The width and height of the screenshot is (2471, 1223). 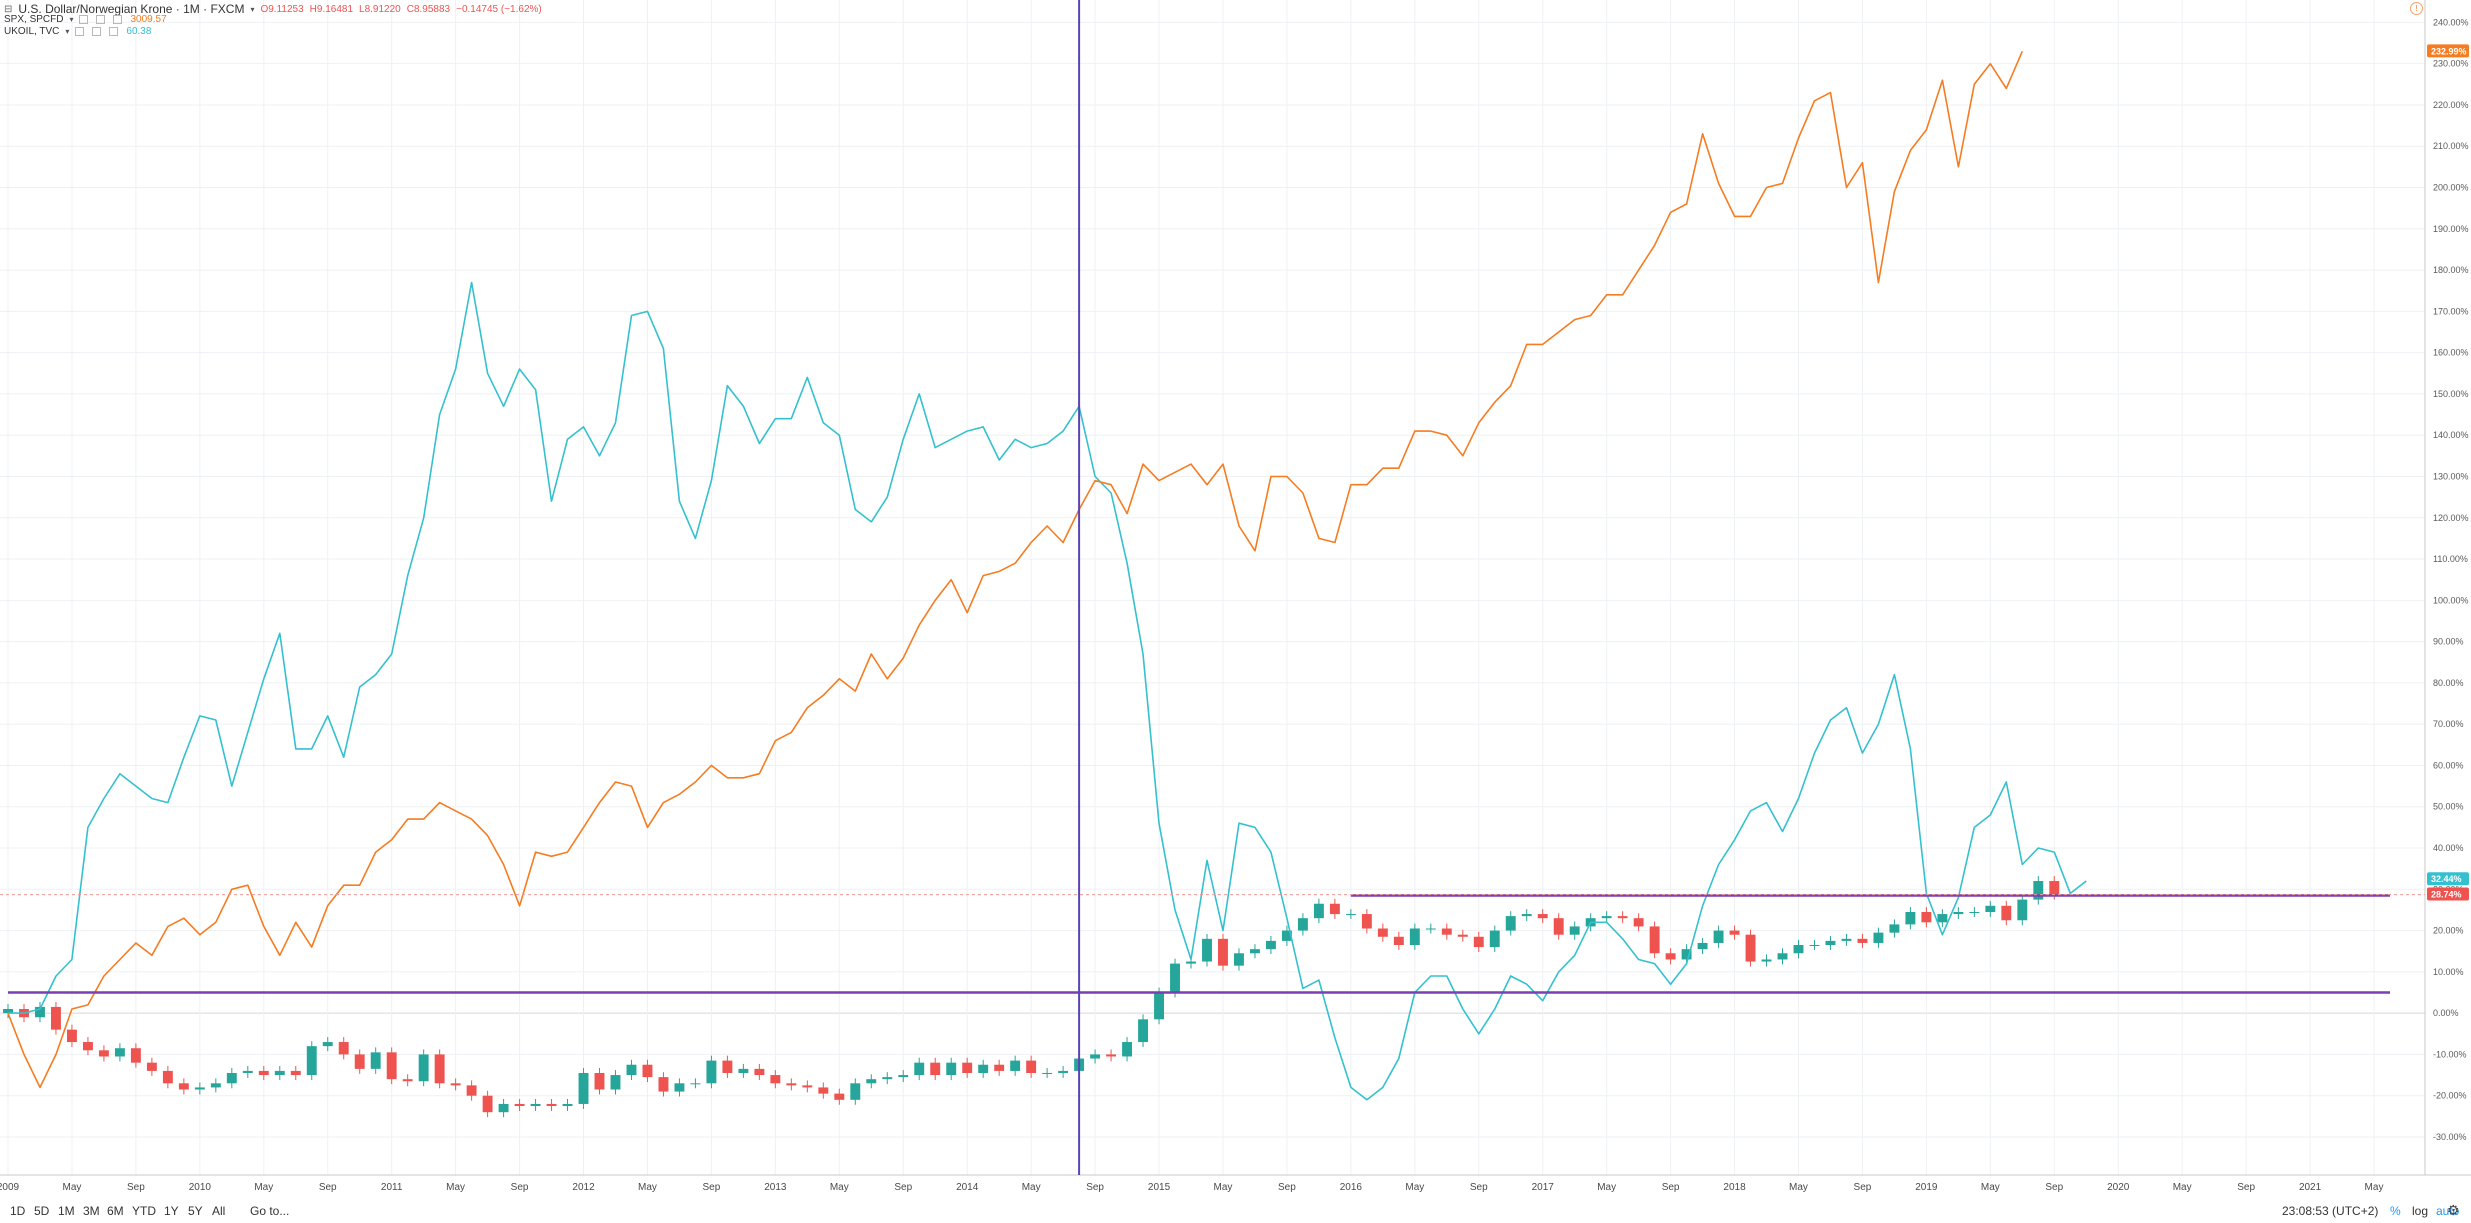 I want to click on info-icon: !, so click(x=2416, y=8).